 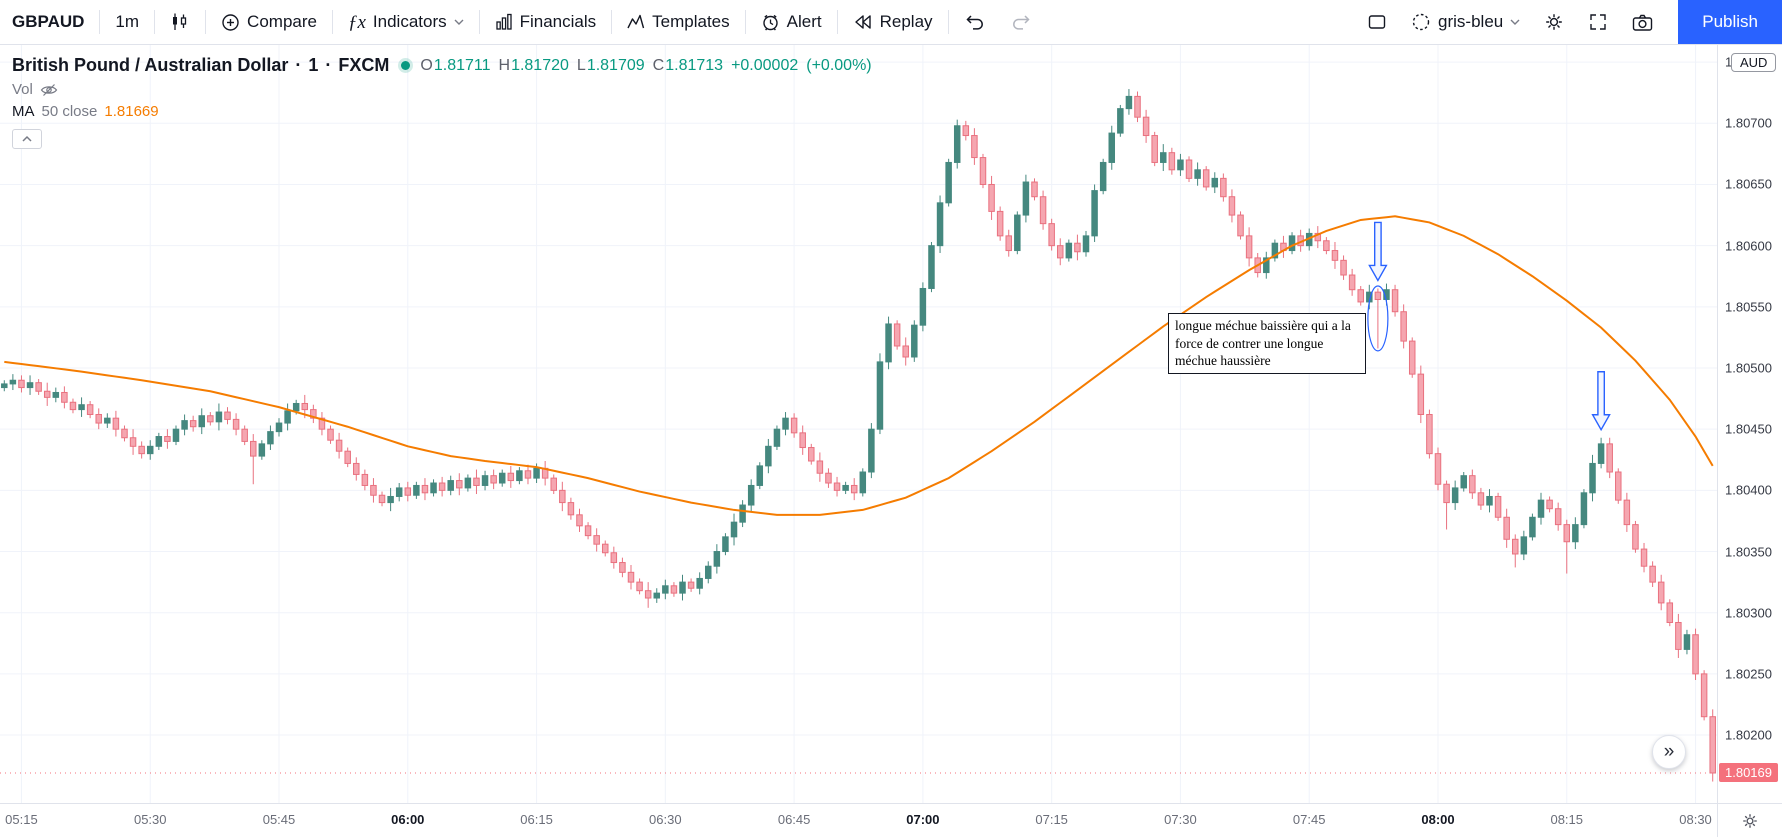 I want to click on time-axis-label: 08:15, so click(x=1567, y=819).